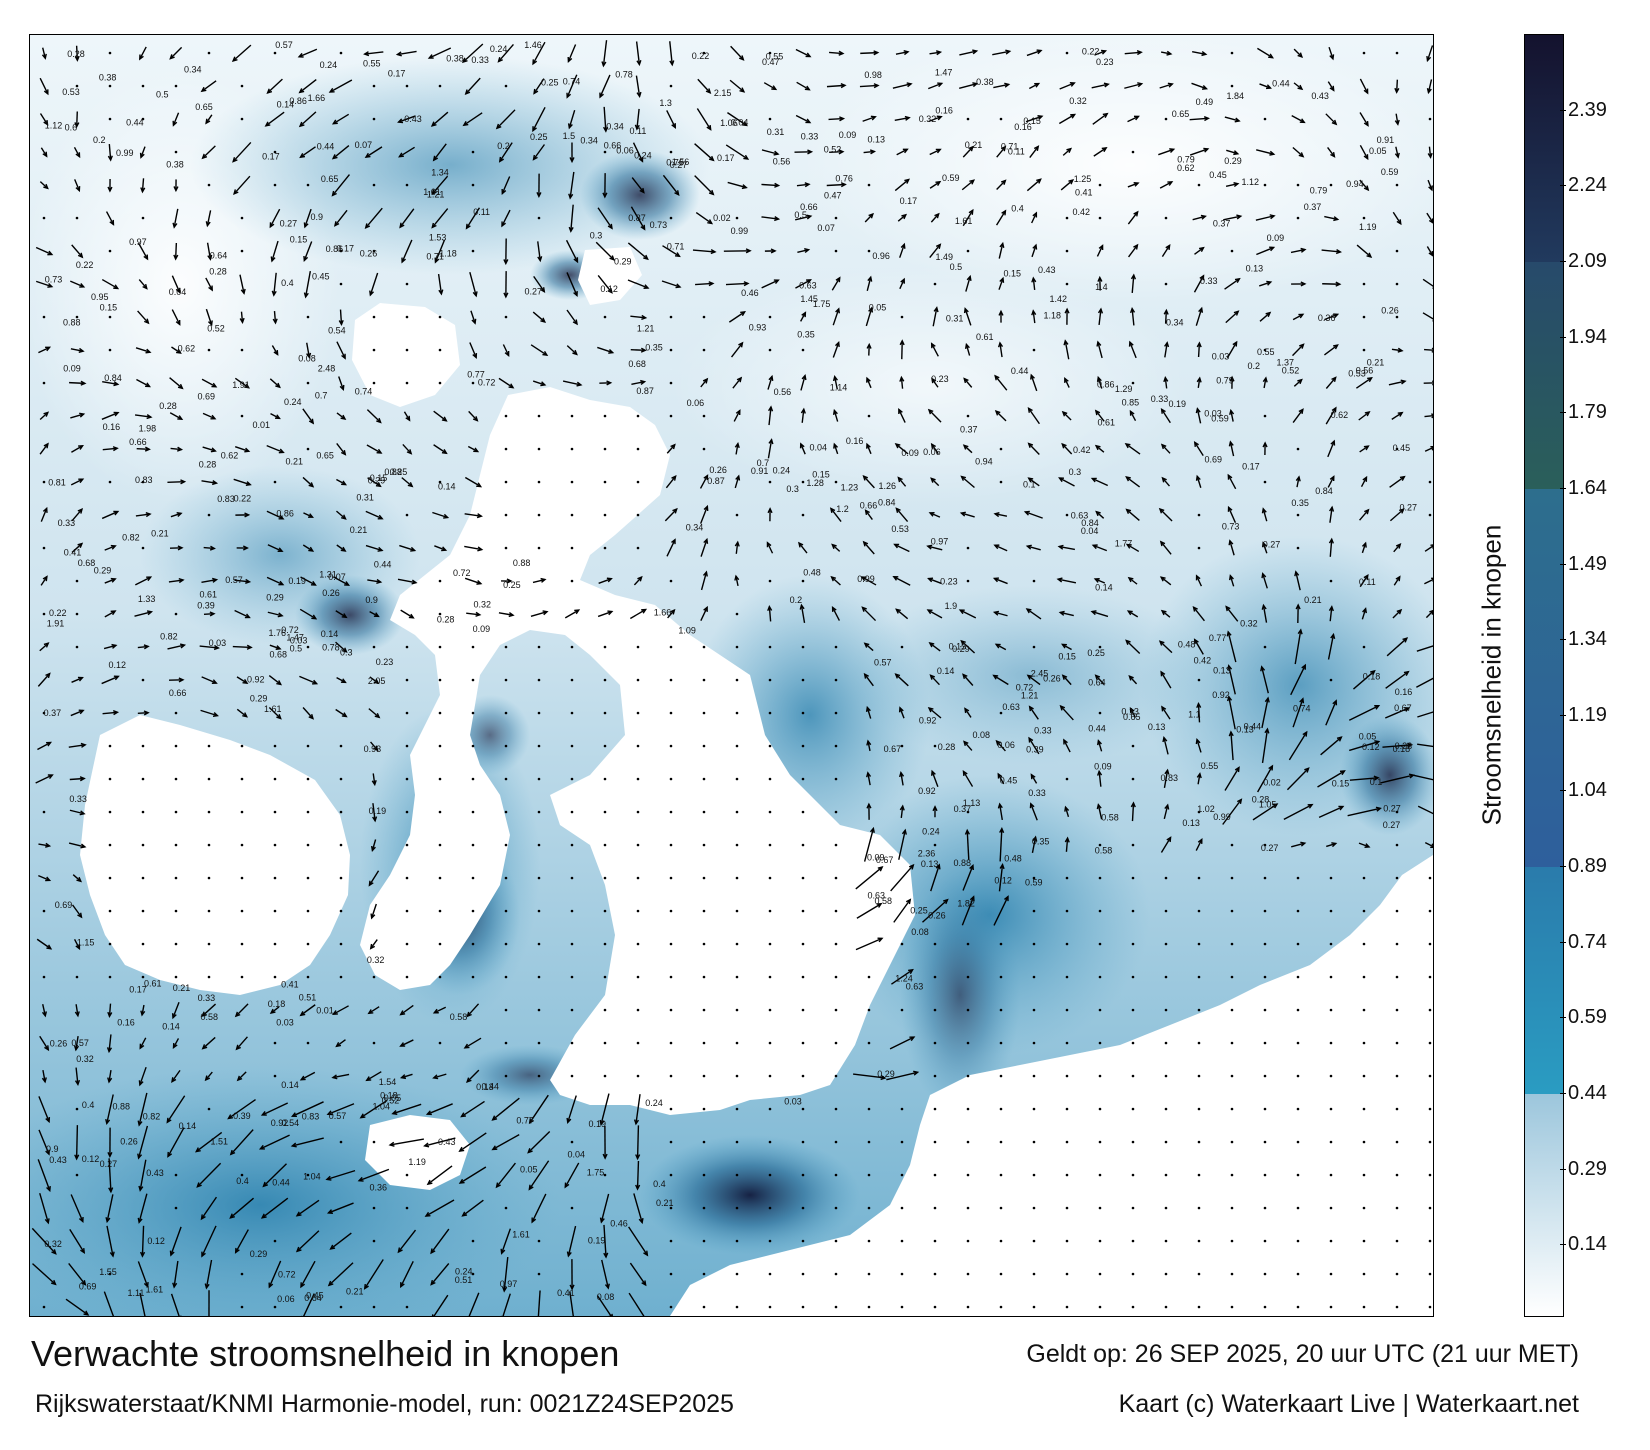  I want to click on speed-label: 0.22, so click(243, 499).